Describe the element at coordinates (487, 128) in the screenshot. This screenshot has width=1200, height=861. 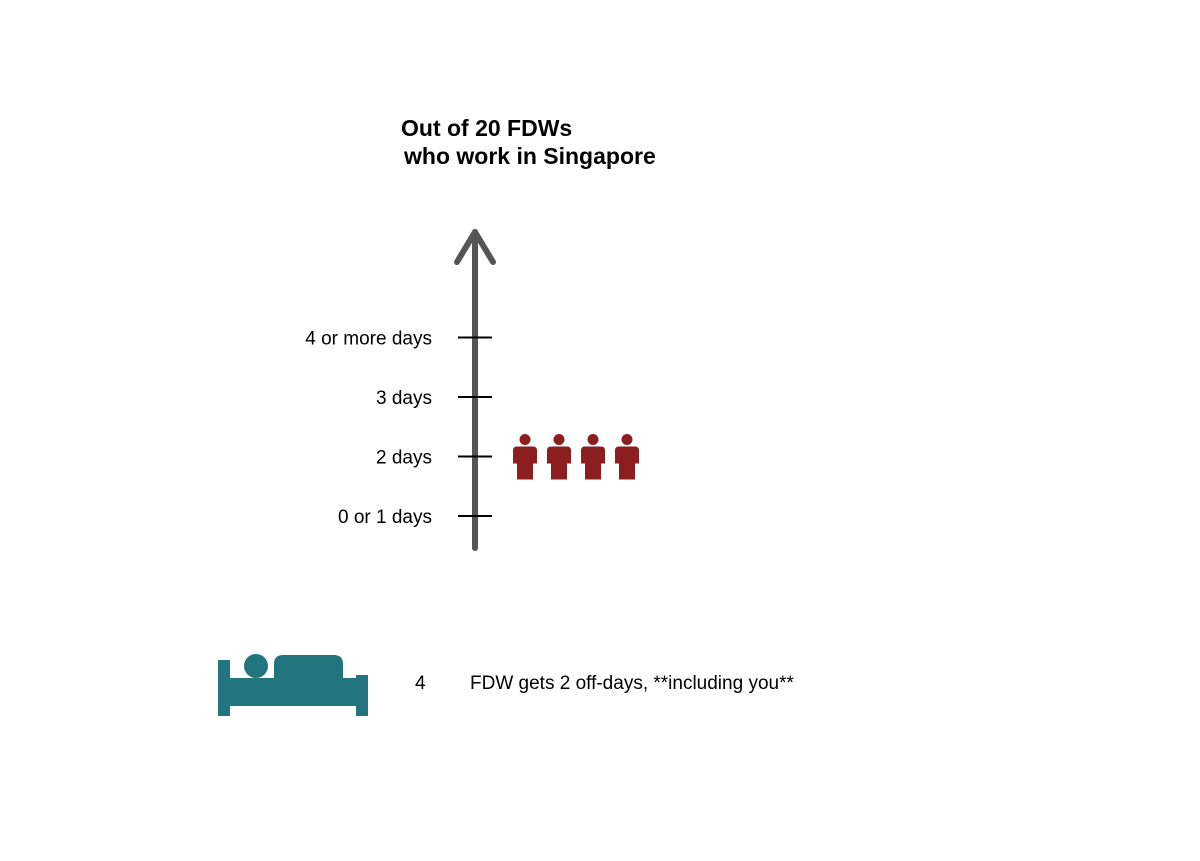
I see `chart-title-line-1: Out of 20 FDWs` at that location.